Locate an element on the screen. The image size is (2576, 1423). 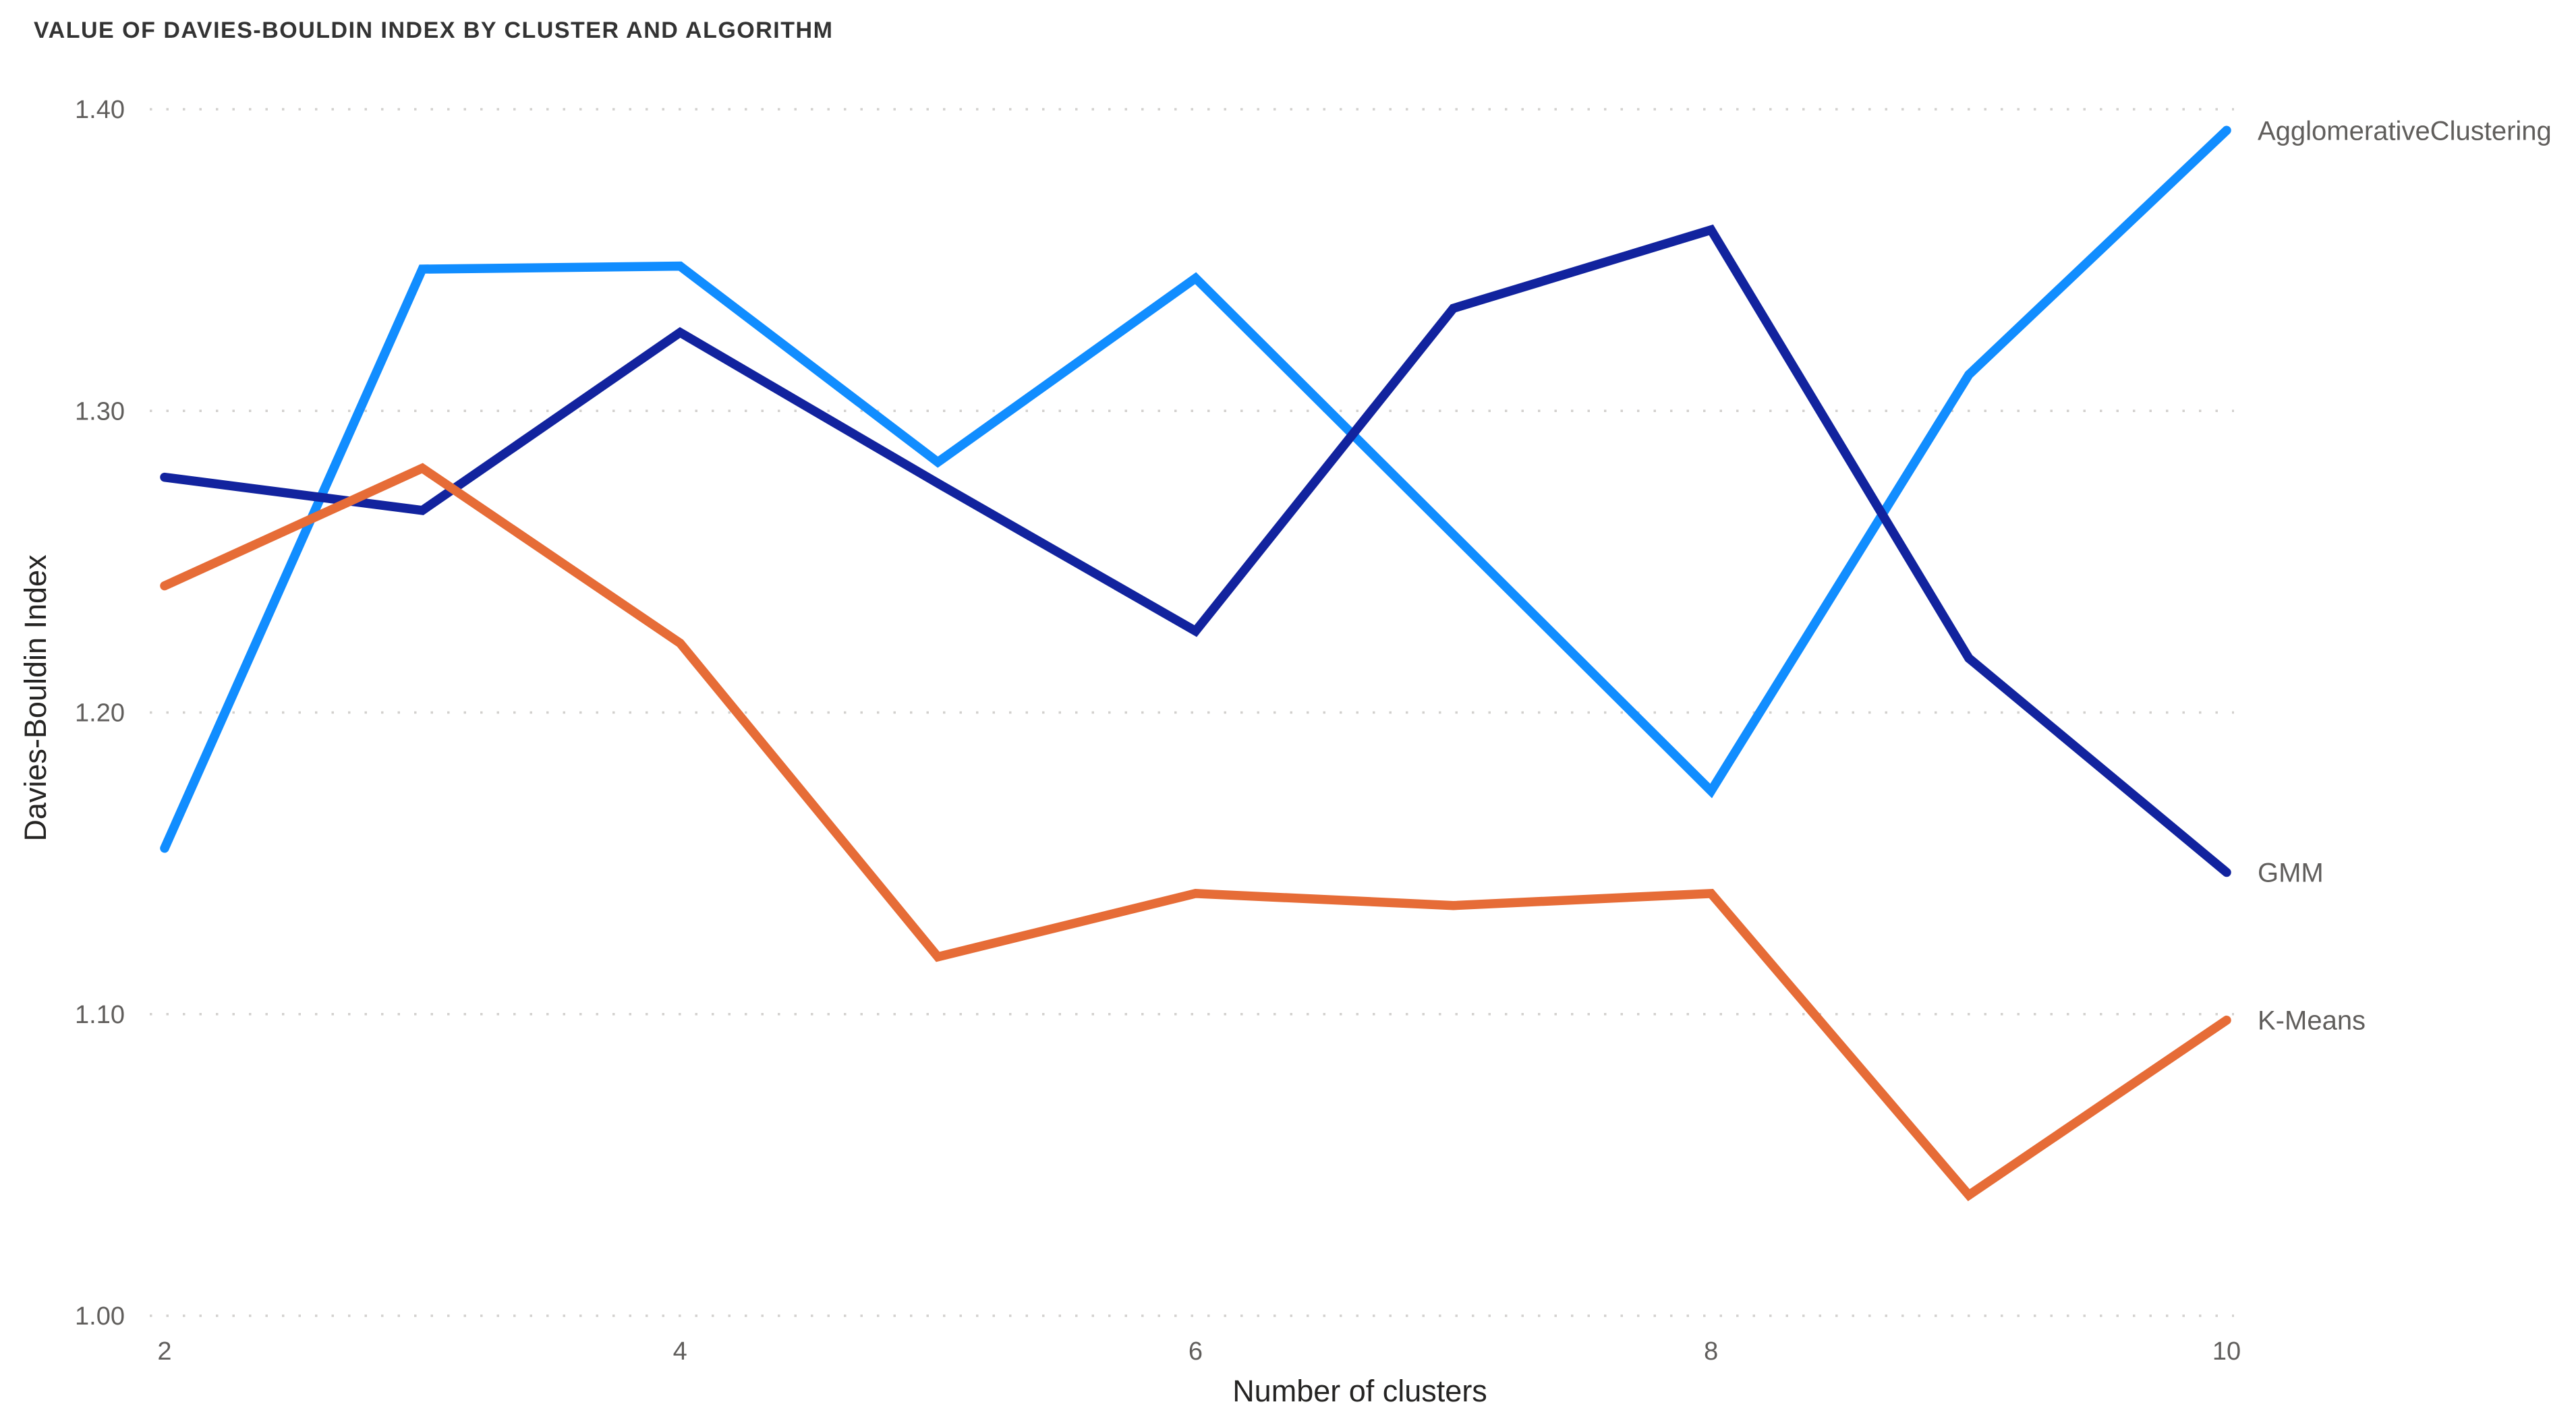
y-axis-title: Davies-Bouldin Index is located at coordinates (35, 698).